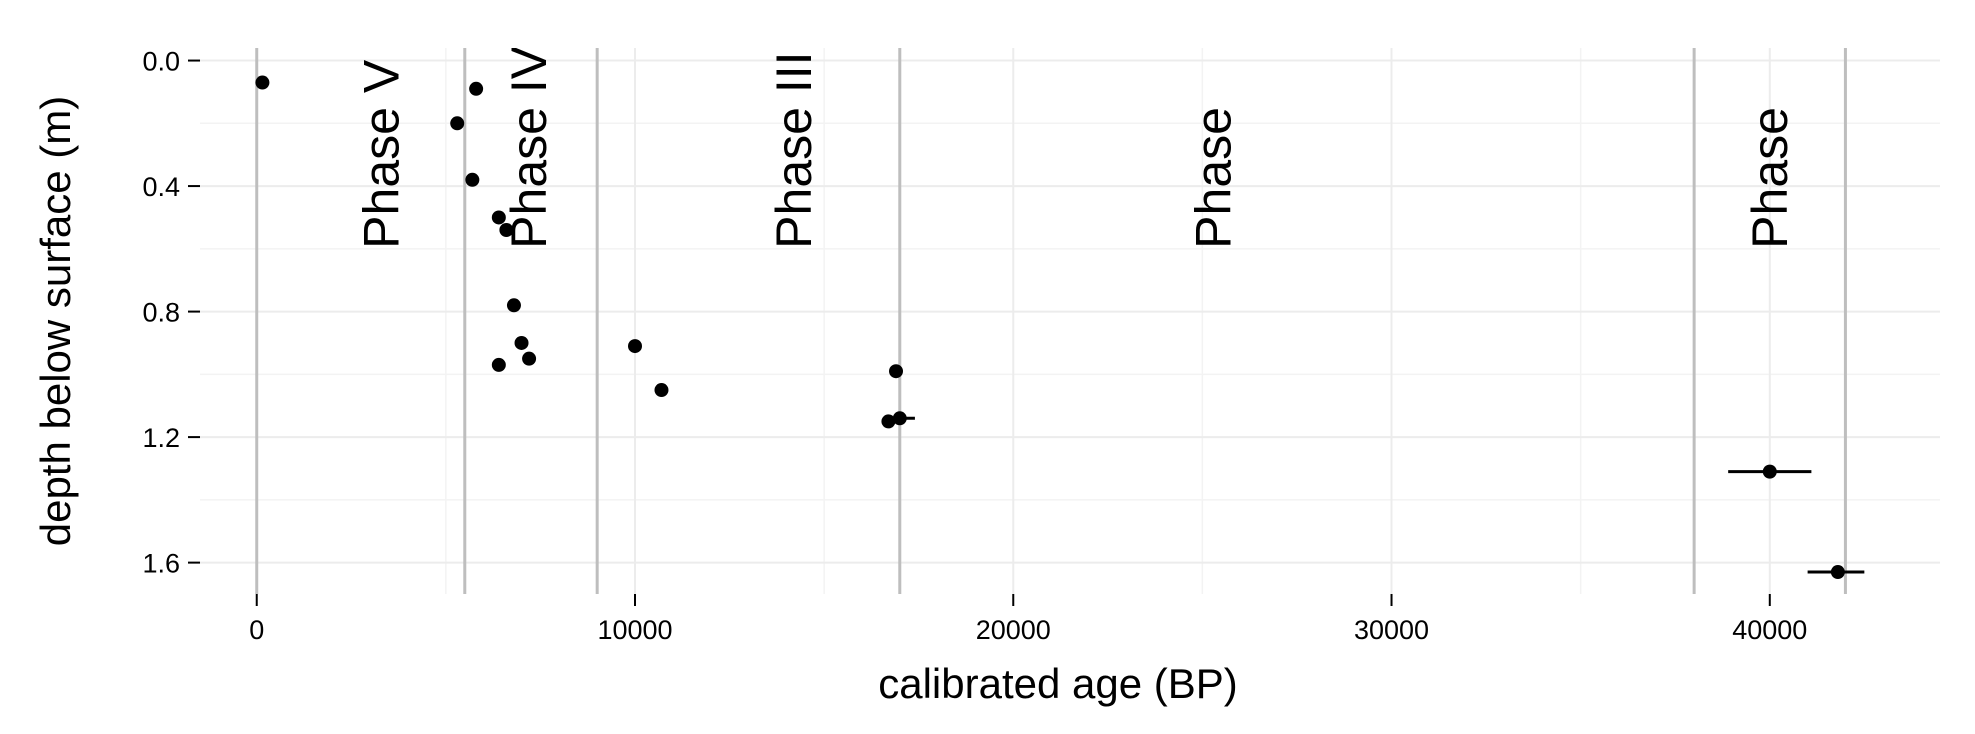  What do you see at coordinates (161, 187) in the screenshot?
I see `y-tick-label: 0.4` at bounding box center [161, 187].